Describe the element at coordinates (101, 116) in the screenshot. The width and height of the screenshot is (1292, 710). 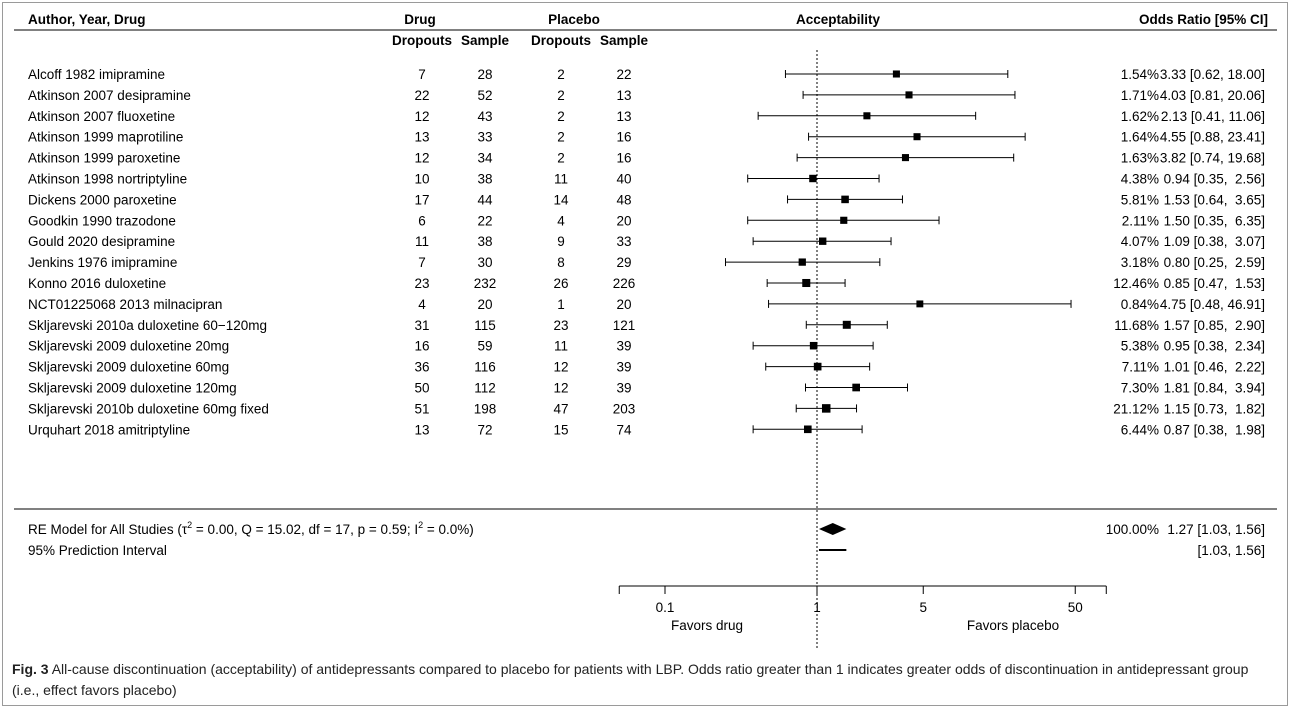
I see `study-label: Atkinson 2007 fluoxetine` at that location.